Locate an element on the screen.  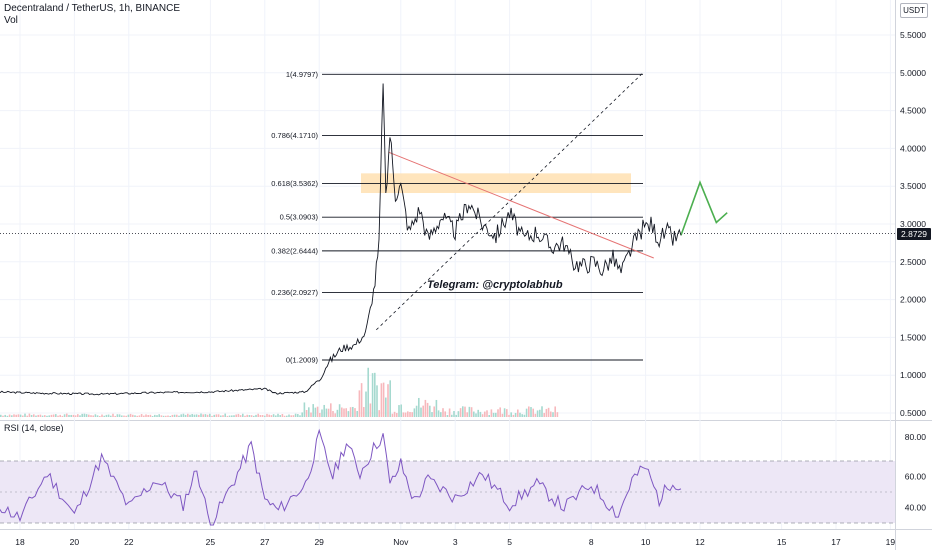
volume-bars is located at coordinates (279, 392).